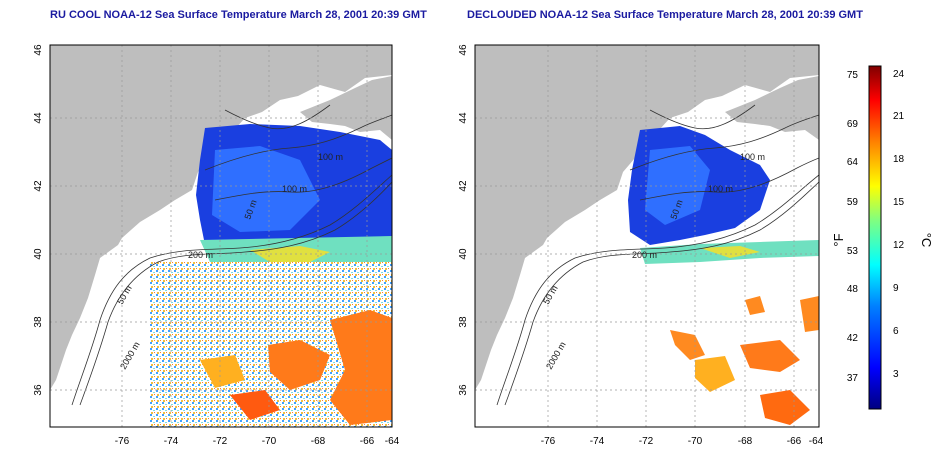 Image resolution: width=950 pixels, height=475 pixels. I want to click on left-x-tick: -68, so click(318, 441).